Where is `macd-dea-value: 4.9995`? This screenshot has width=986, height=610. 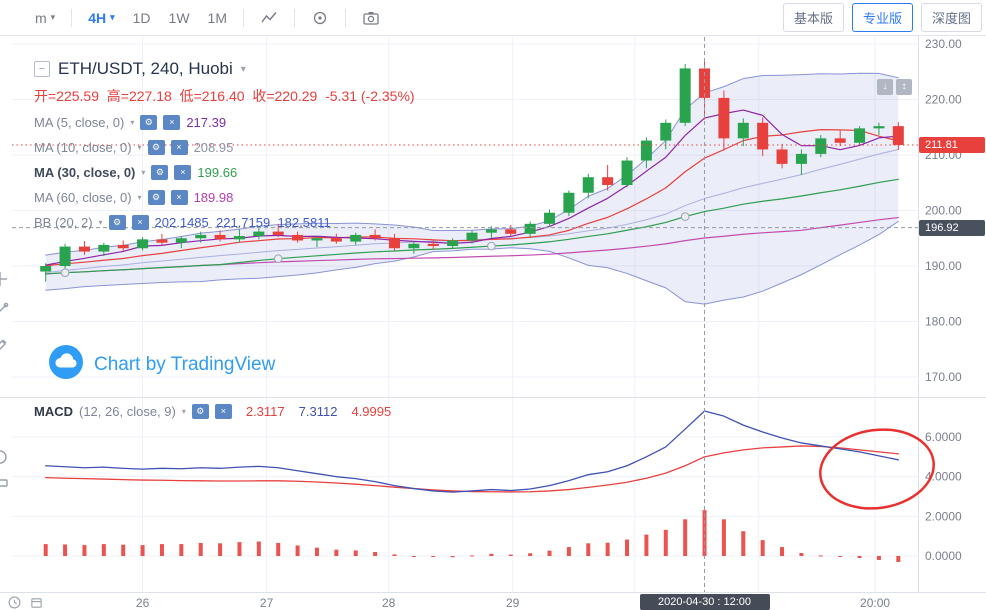 macd-dea-value: 4.9995 is located at coordinates (371, 411).